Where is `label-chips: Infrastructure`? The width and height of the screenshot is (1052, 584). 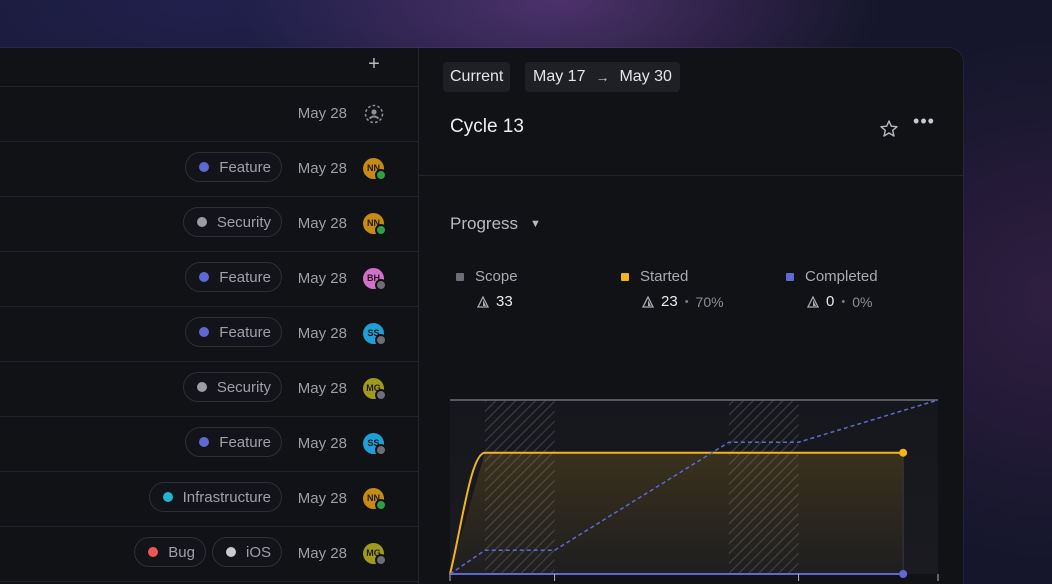 label-chips: Infrastructure is located at coordinates (215, 498).